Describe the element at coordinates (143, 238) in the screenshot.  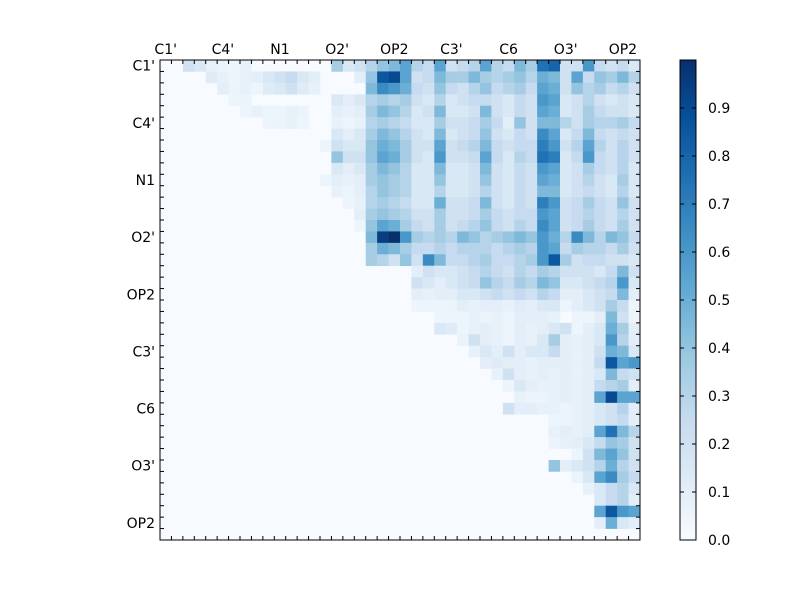
I see `y-tick-label: O2'` at that location.